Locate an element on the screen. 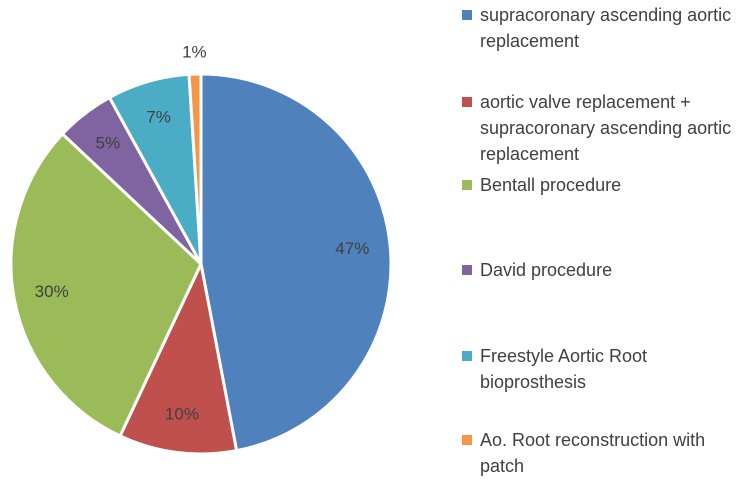 This screenshot has height=485, width=744. data-label: 30% is located at coordinates (52, 291).